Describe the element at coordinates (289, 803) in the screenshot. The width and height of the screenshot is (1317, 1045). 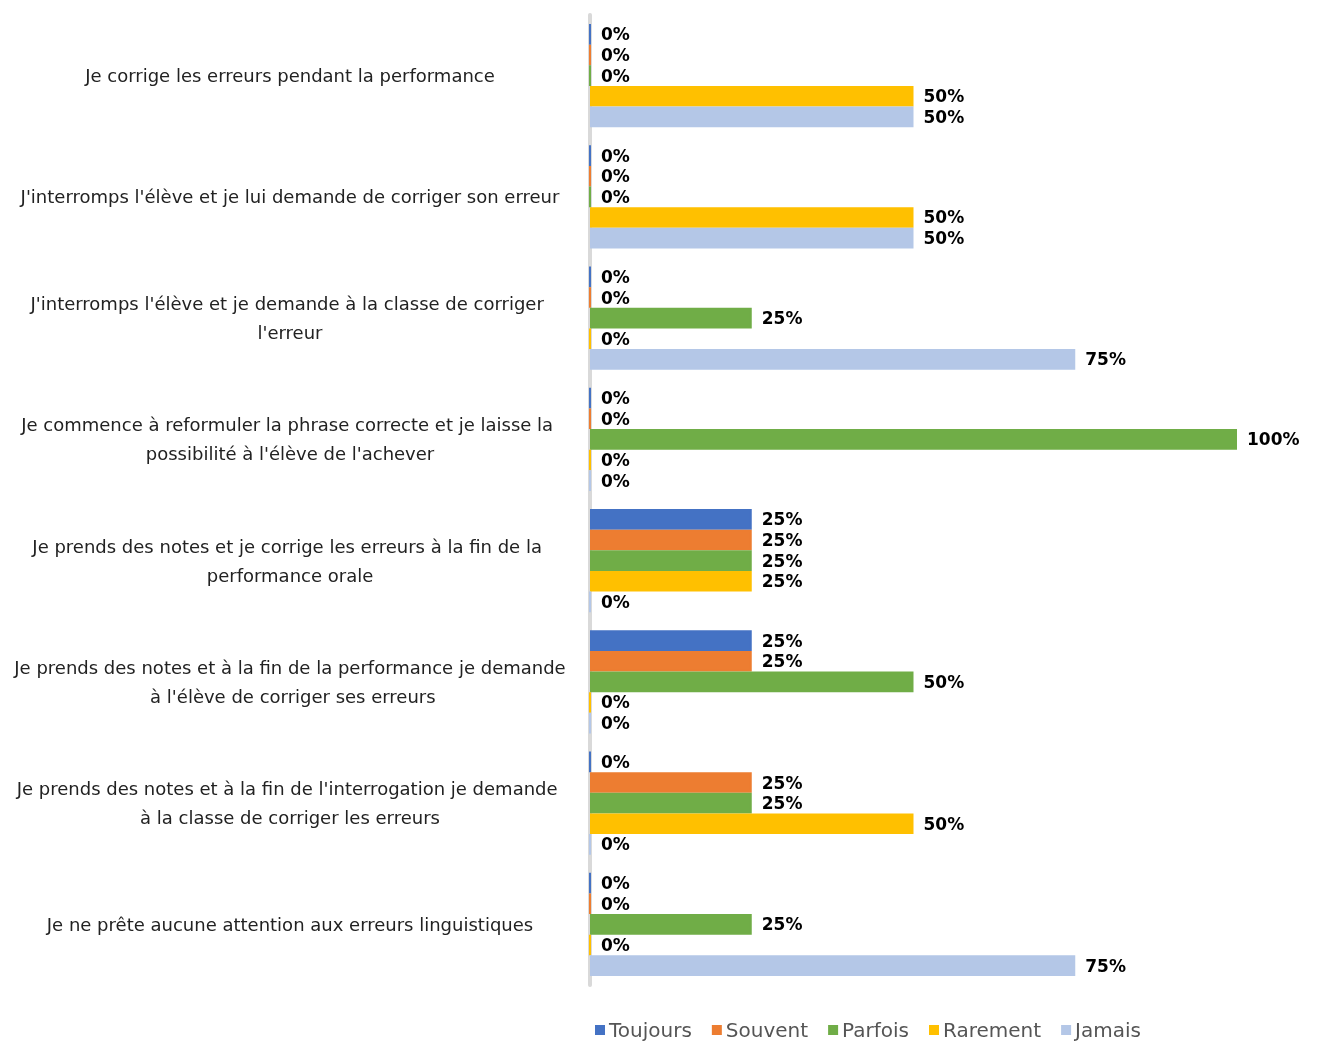
I see `y-tick-label: Je prends des notes et à la fin de l'interrogation je demande à la classe de corriger les erreurs` at that location.